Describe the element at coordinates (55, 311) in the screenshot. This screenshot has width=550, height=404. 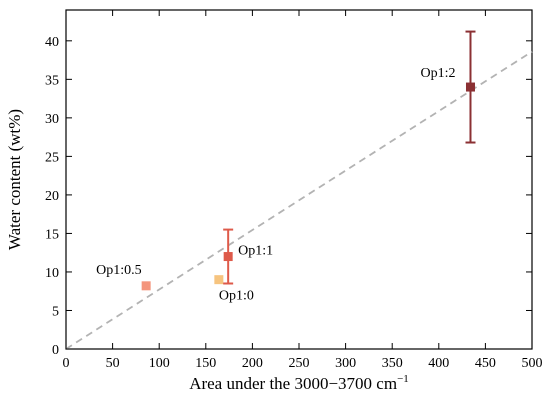
I see `y-tick-label: 5` at that location.